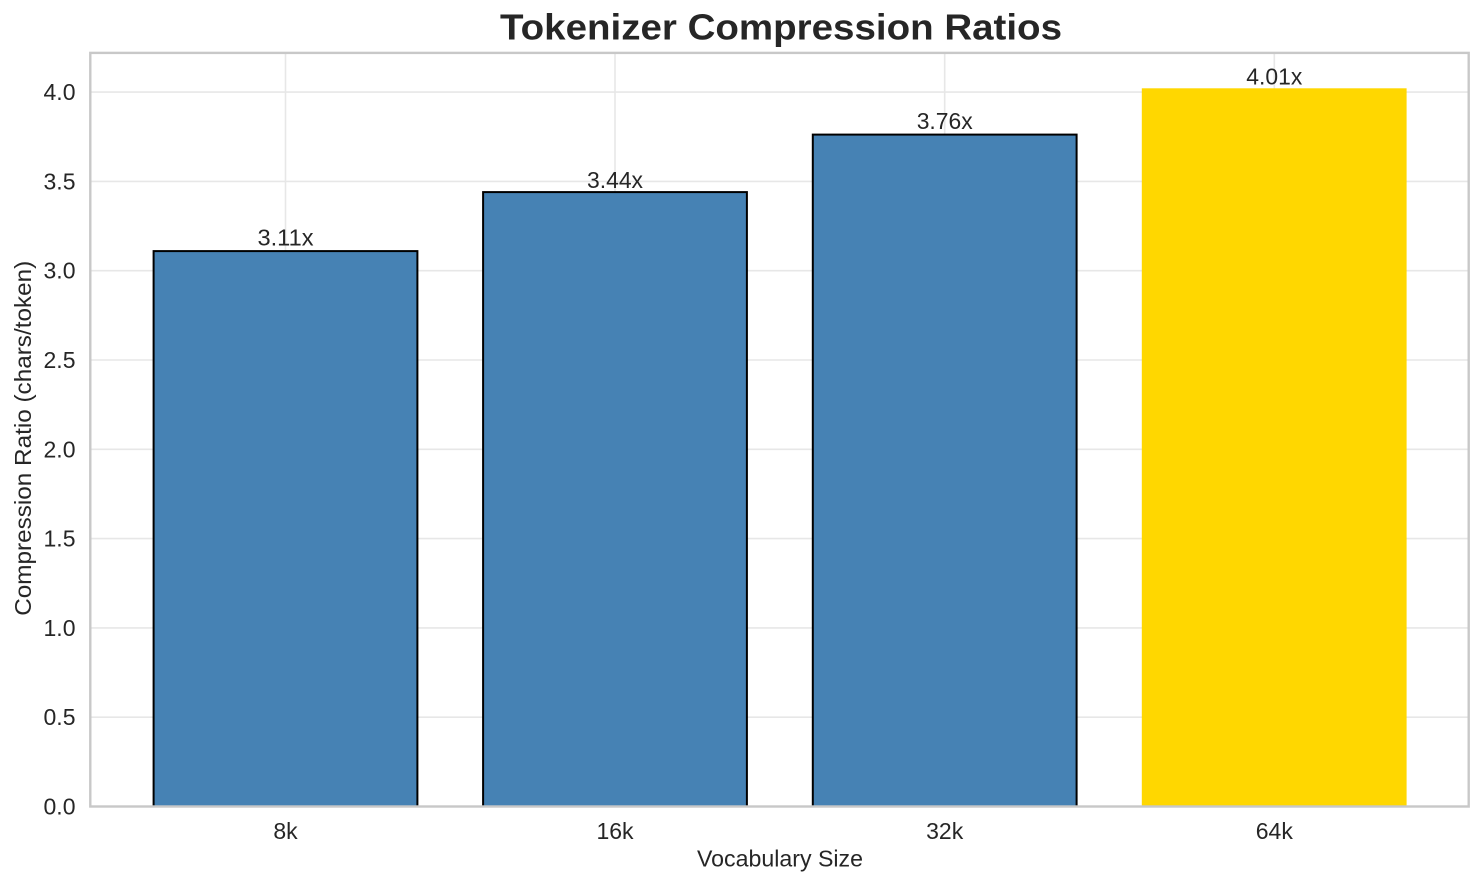  What do you see at coordinates (60, 717) in the screenshot?
I see `svg-text: 0.5` at bounding box center [60, 717].